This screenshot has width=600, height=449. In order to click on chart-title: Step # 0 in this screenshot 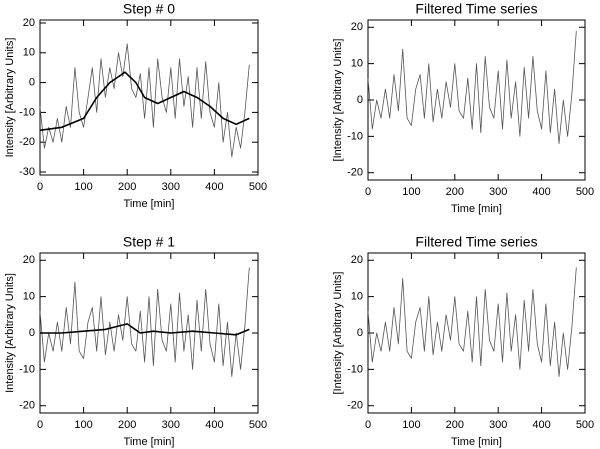, I will do `click(149, 9)`.